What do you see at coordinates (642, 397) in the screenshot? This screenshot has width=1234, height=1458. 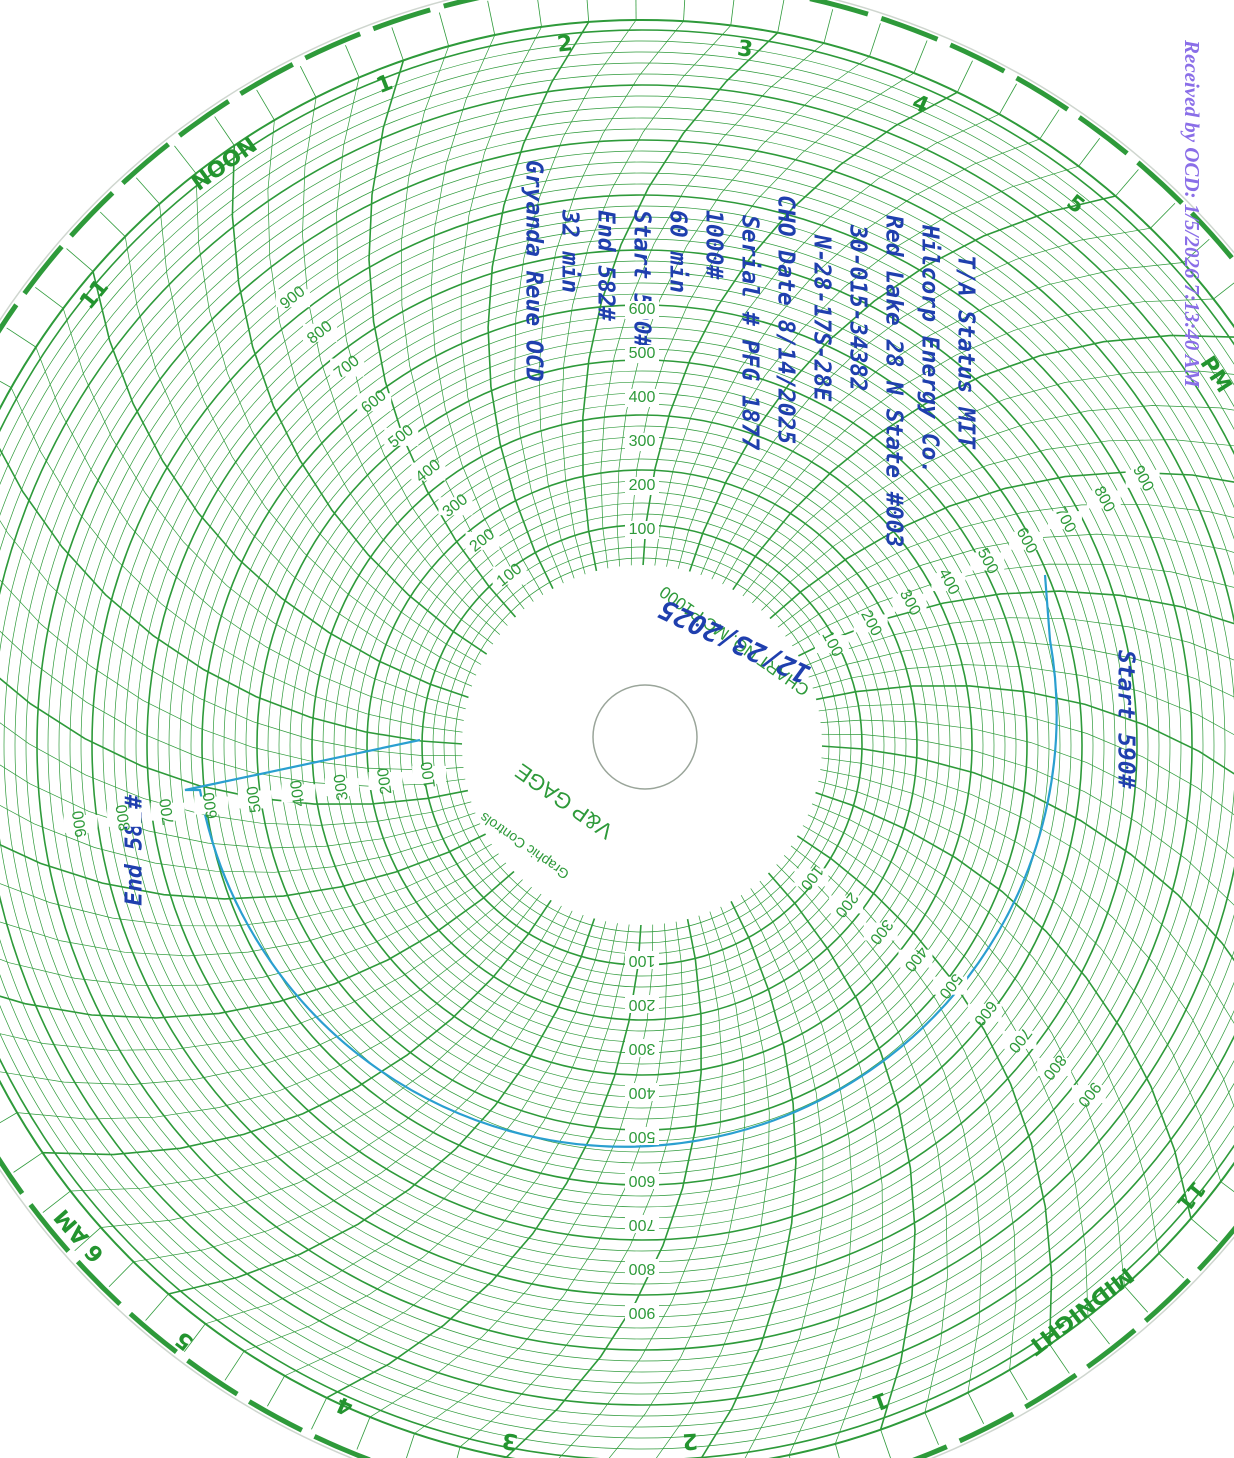 I see `scale-label: 400` at bounding box center [642, 397].